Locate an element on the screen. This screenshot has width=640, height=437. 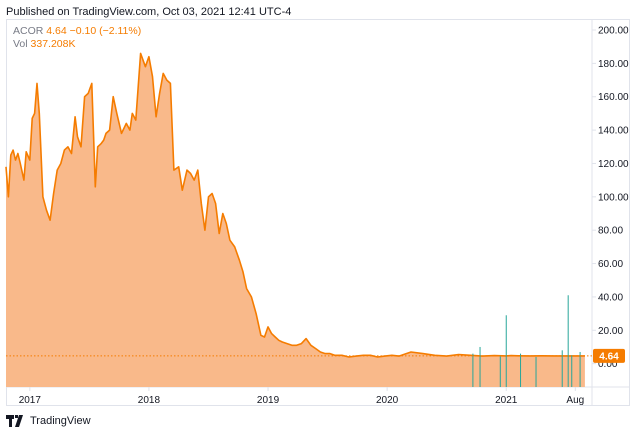
last-price-label: 4.64 is located at coordinates (609, 356).